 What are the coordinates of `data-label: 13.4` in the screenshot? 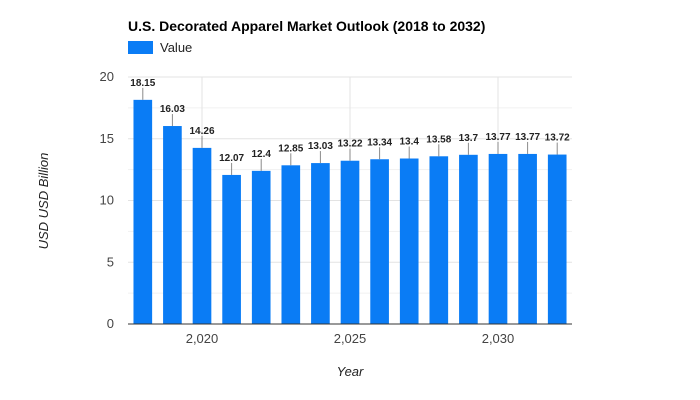 It's located at (409, 142).